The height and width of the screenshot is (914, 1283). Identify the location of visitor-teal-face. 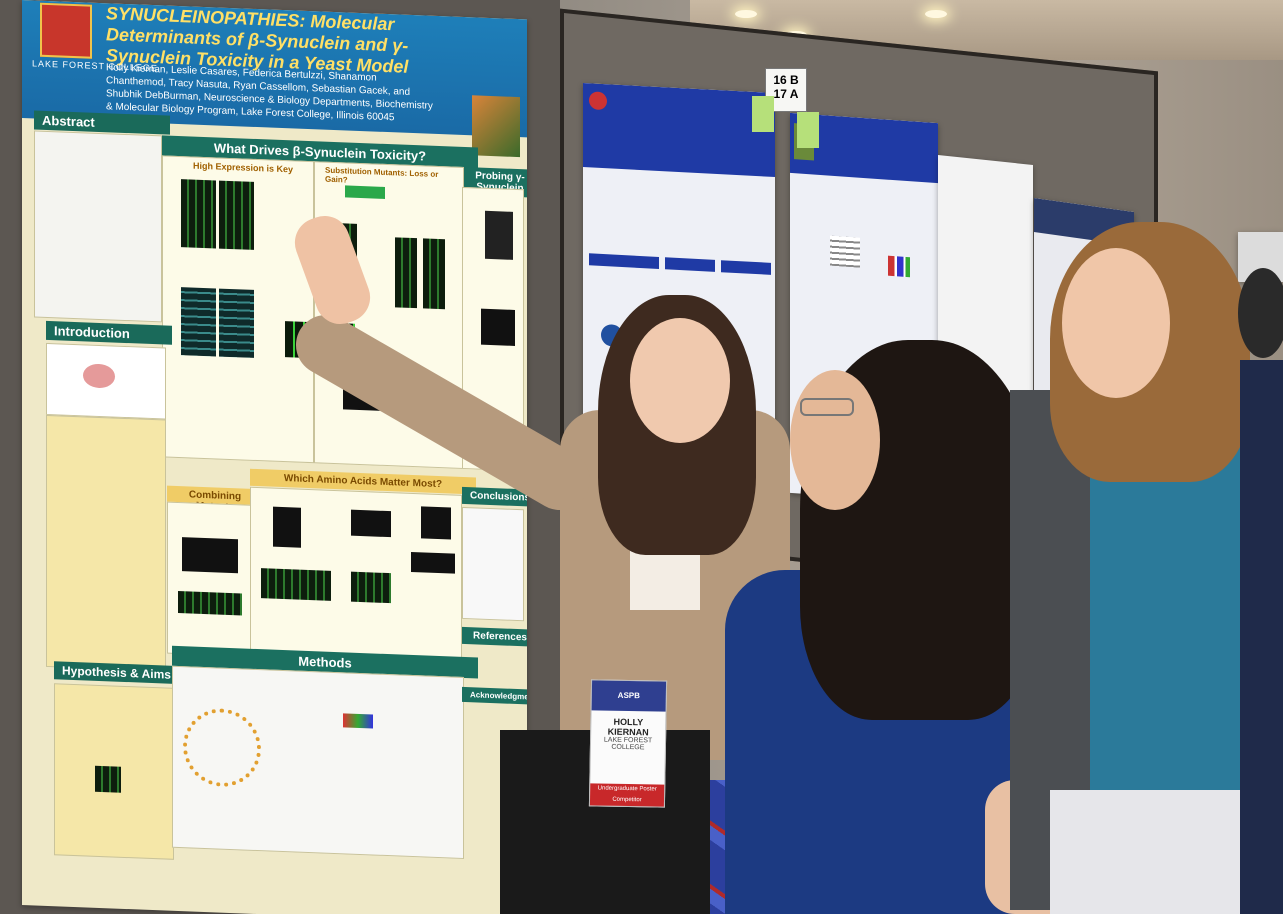
(1116, 323).